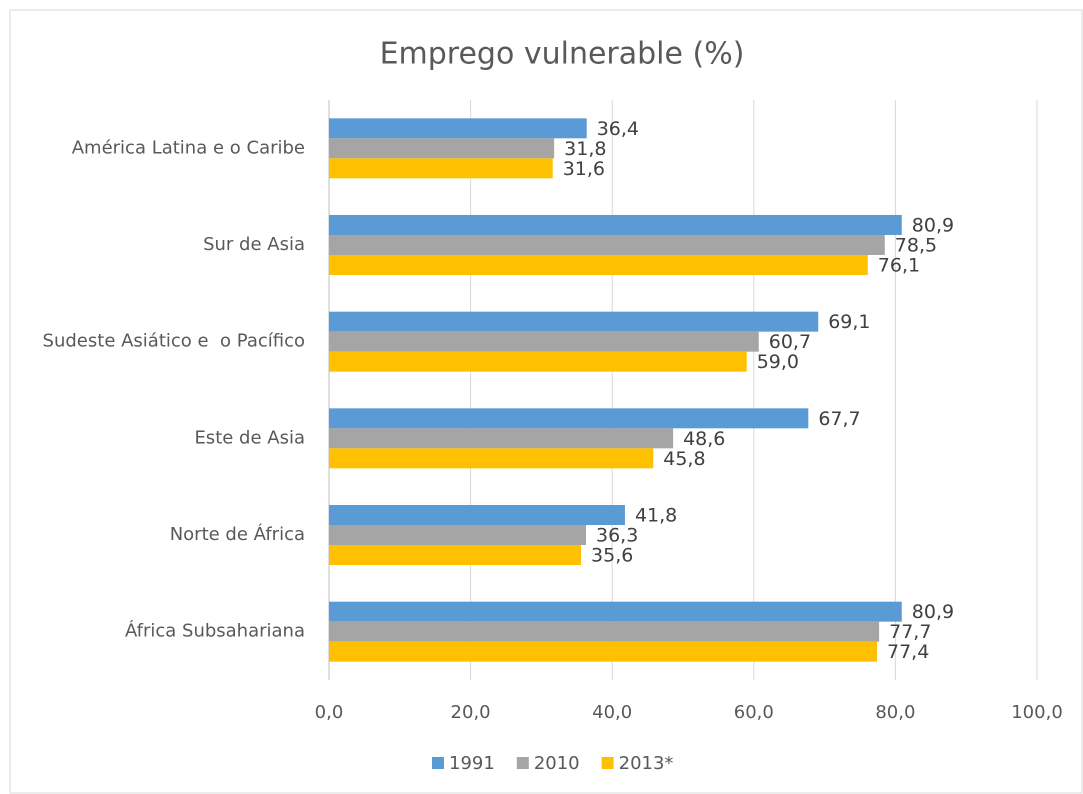 Image resolution: width=1083 pixels, height=794 pixels. What do you see at coordinates (472, 763) in the screenshot?
I see `legend-label: 1991` at bounding box center [472, 763].